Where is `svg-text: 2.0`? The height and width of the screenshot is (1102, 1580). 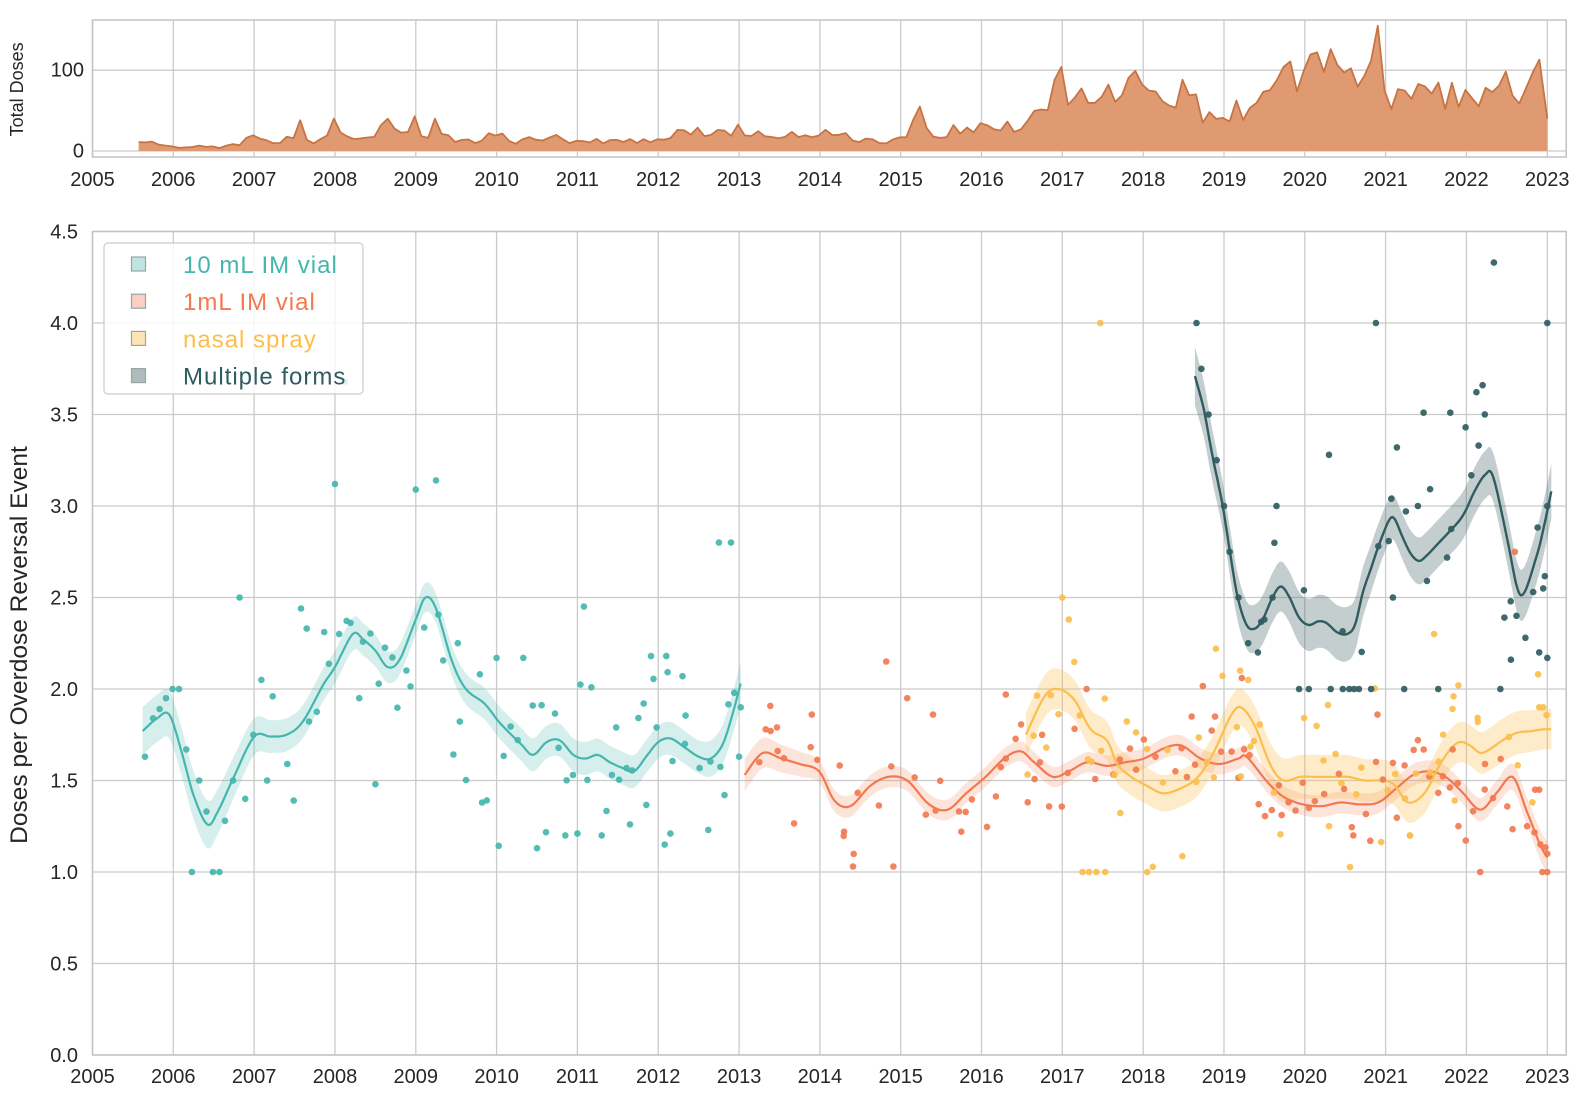 svg-text: 2.0 is located at coordinates (64, 690).